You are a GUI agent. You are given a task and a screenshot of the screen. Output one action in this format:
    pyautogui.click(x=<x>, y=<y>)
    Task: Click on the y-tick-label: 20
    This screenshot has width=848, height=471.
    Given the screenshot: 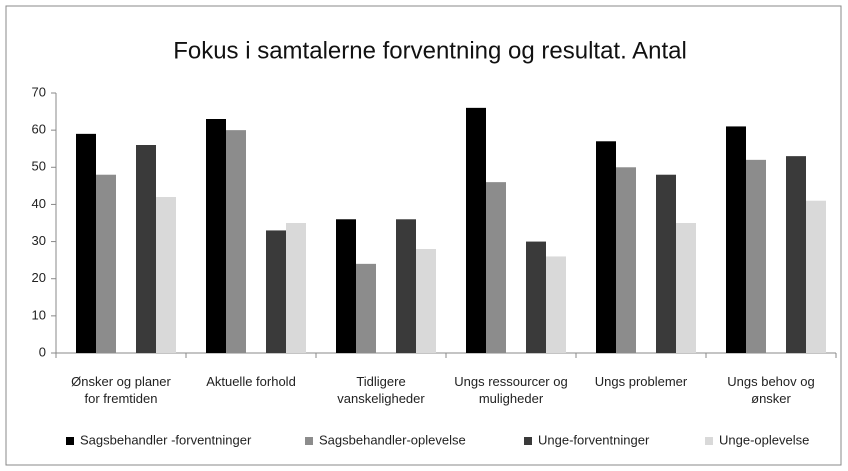 What is the action you would take?
    pyautogui.click(x=39, y=277)
    